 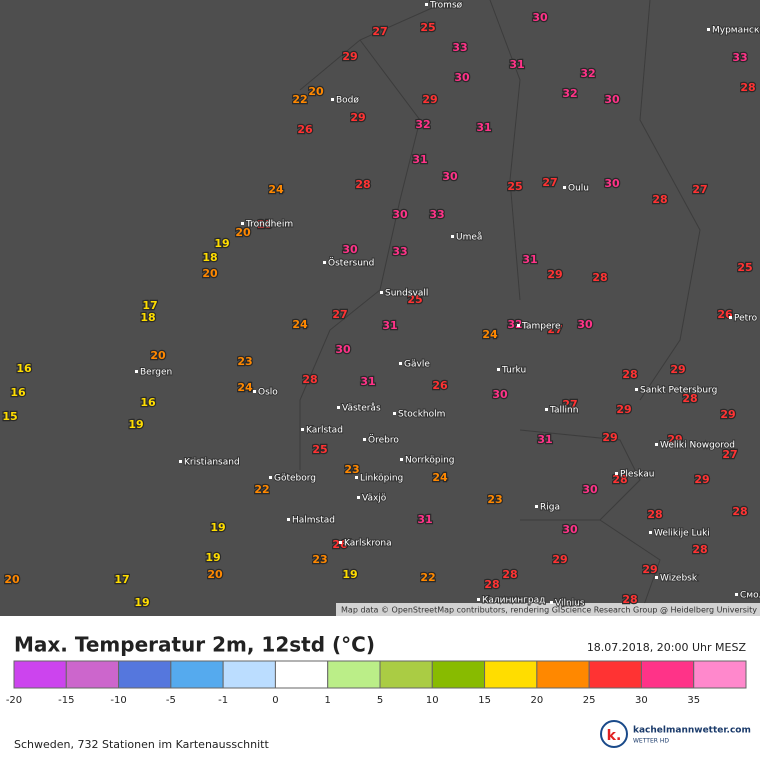 I want to click on city-label: Pleskau, so click(x=637, y=475).